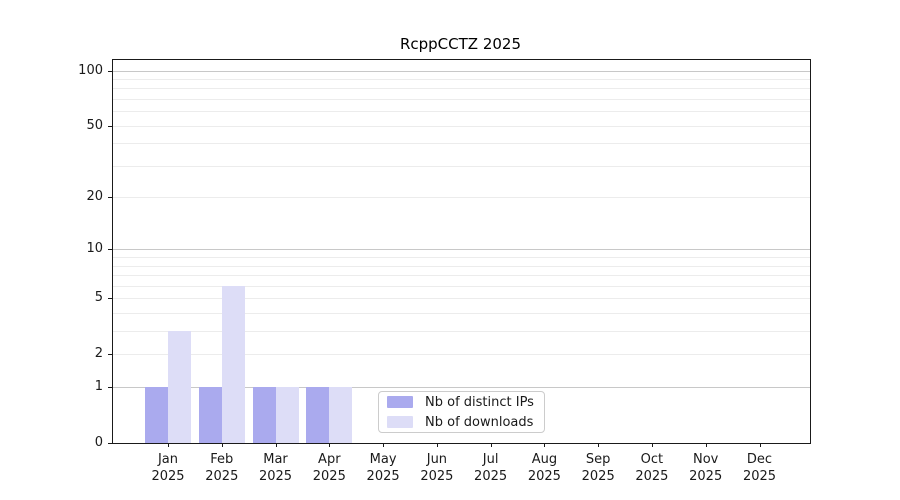 This screenshot has width=900, height=500. Describe the element at coordinates (98, 298) in the screenshot. I see `y-tick-label: 5` at that location.